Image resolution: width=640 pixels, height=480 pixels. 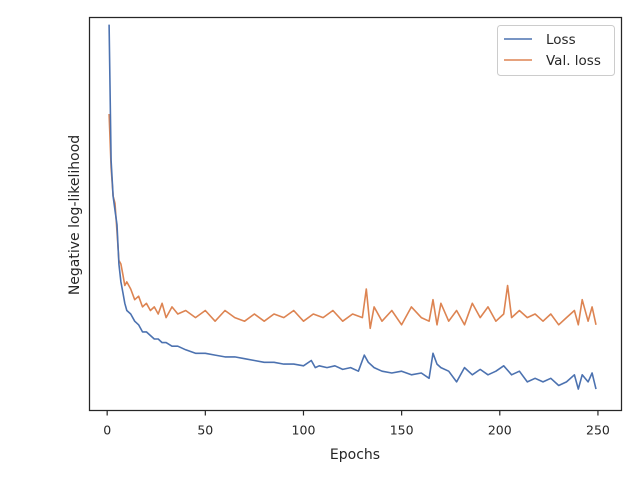 What do you see at coordinates (598, 430) in the screenshot?
I see `x-tick-label: 250` at bounding box center [598, 430].